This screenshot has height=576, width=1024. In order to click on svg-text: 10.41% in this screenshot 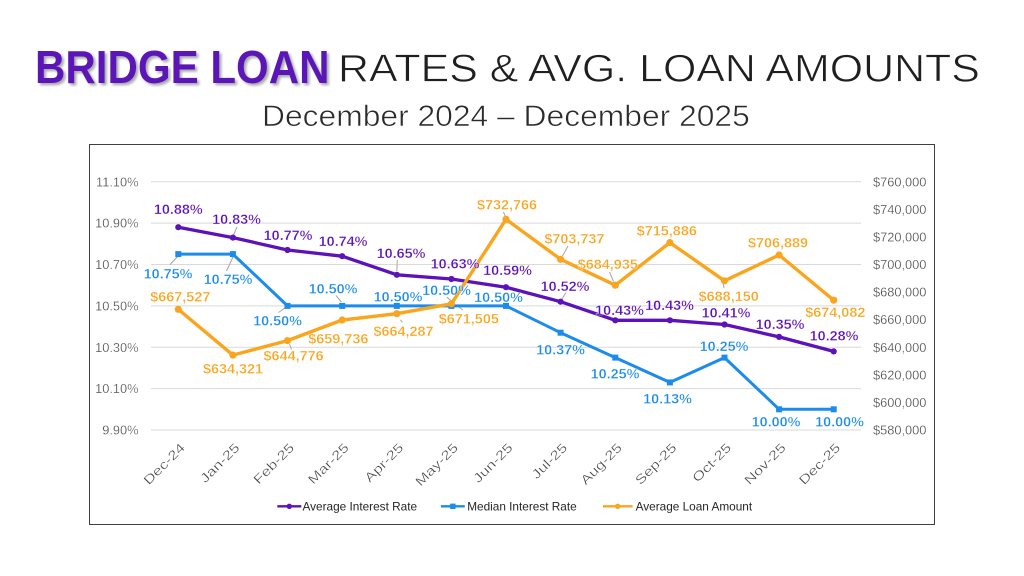, I will do `click(726, 314)`.